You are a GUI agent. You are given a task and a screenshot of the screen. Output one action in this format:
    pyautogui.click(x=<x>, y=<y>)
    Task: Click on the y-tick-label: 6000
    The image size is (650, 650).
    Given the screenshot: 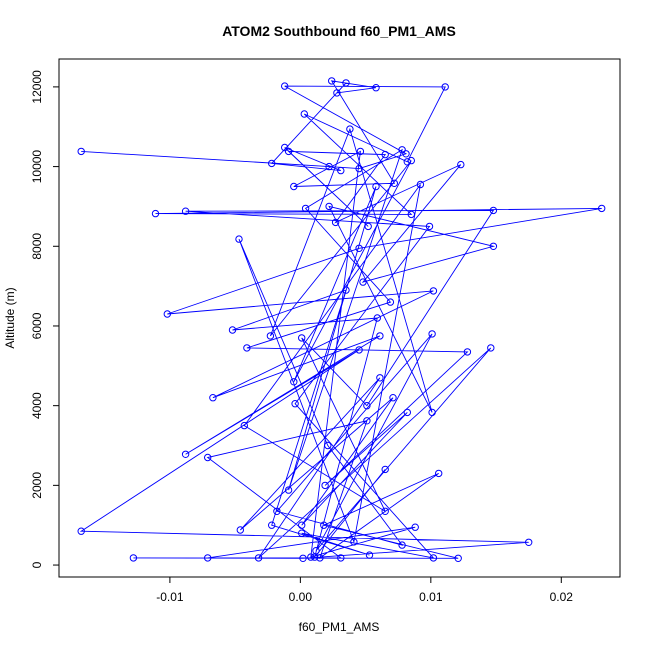 What is the action you would take?
    pyautogui.click(x=37, y=325)
    